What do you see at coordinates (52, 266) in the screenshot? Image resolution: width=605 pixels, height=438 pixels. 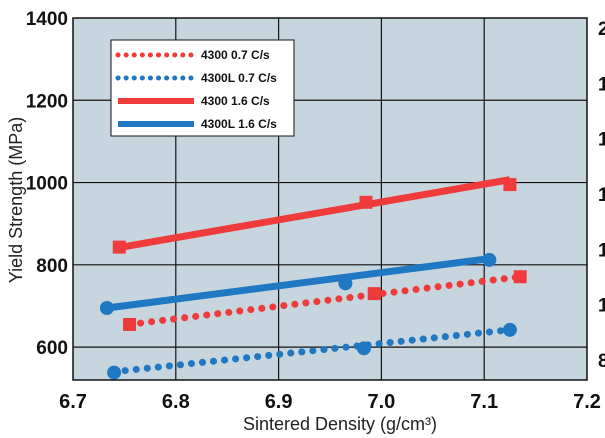 I see `y-tick-label: 800` at bounding box center [52, 266].